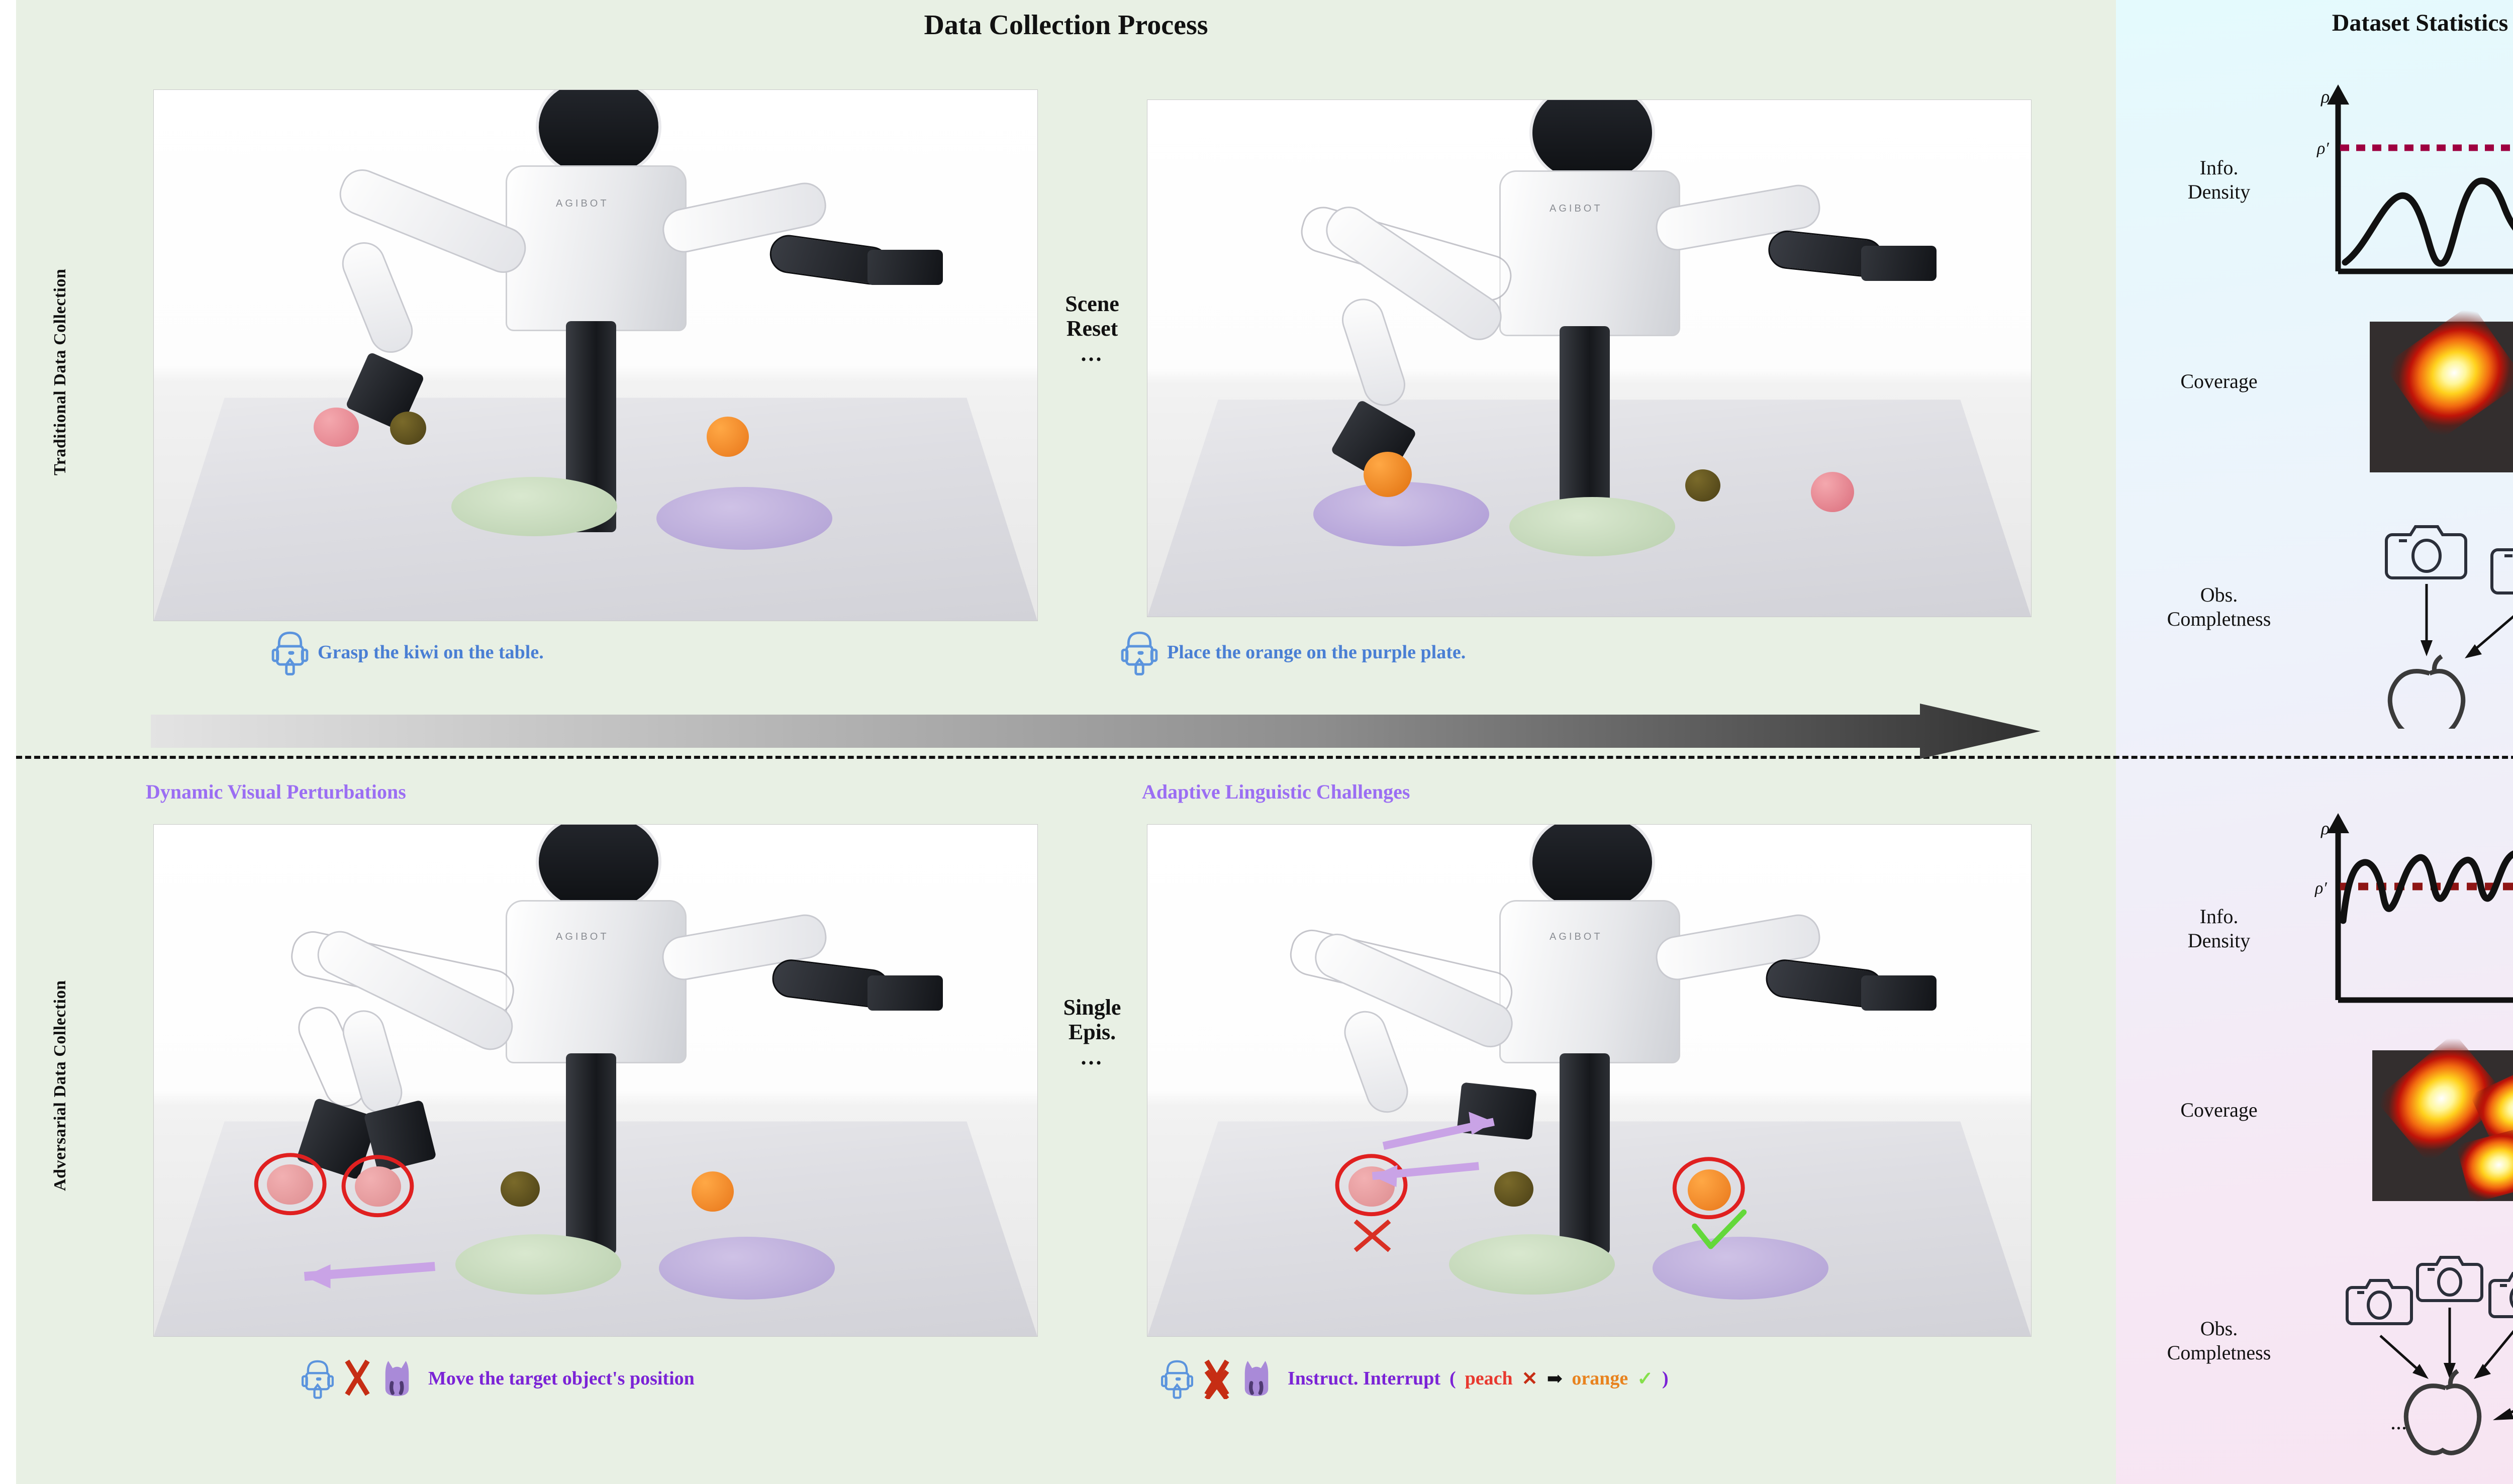 This screenshot has height=1484, width=2513. I want to click on stat-label-coverage-top: Coverage, so click(2219, 381).